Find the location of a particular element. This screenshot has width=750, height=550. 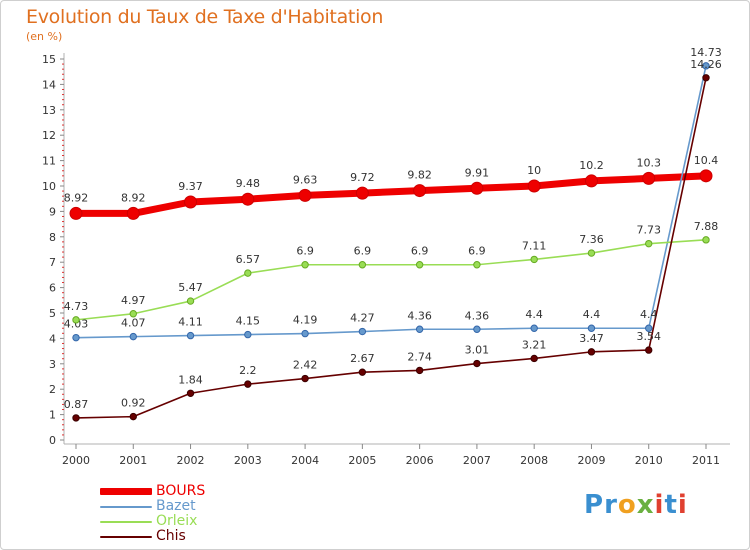

logo-letter: o is located at coordinates (627, 505).